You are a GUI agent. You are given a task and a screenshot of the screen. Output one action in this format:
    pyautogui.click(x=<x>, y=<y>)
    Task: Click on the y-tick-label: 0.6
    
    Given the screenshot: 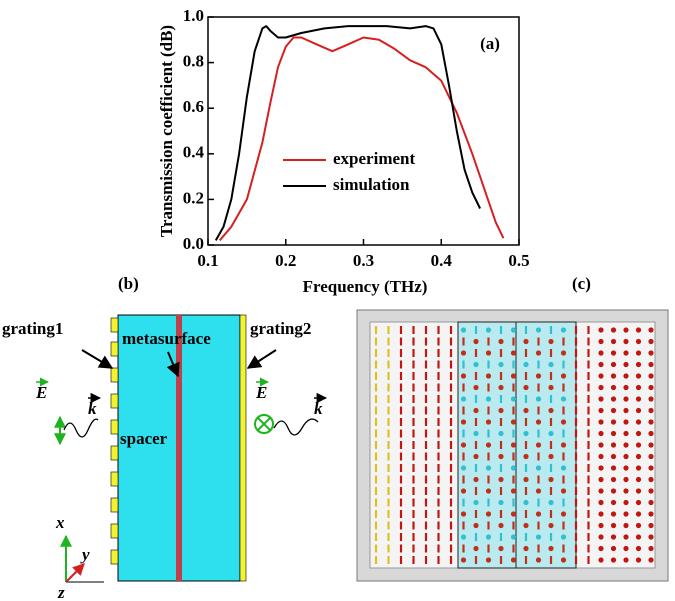 What is the action you would take?
    pyautogui.click(x=193, y=106)
    